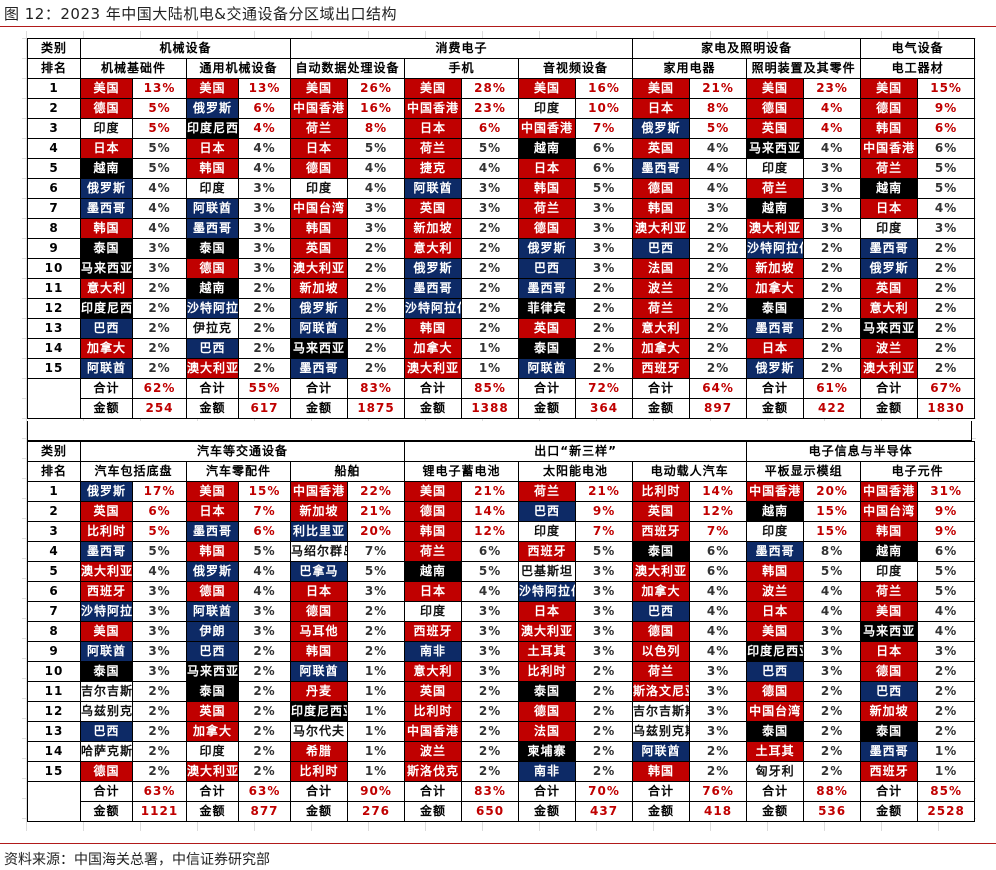 Image resolution: width=996 pixels, height=870 pixels. Describe the element at coordinates (775, 771) in the screenshot. I see `country-cell: 匈牙利` at that location.